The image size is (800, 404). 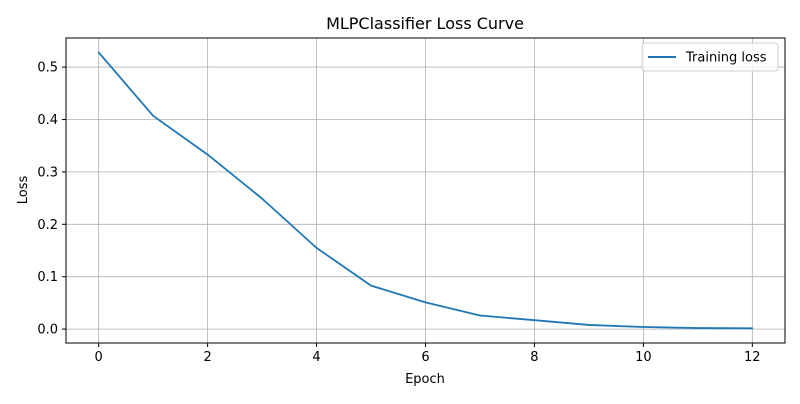 What do you see at coordinates (47, 225) in the screenshot?
I see `y-tick-label: 0.2` at bounding box center [47, 225].